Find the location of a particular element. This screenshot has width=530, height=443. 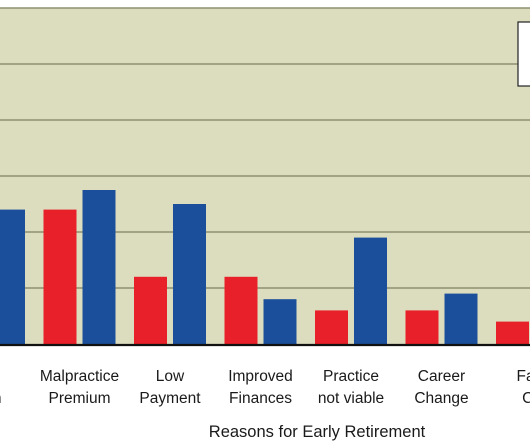

x-tick-label: Career Change is located at coordinates (441, 387).